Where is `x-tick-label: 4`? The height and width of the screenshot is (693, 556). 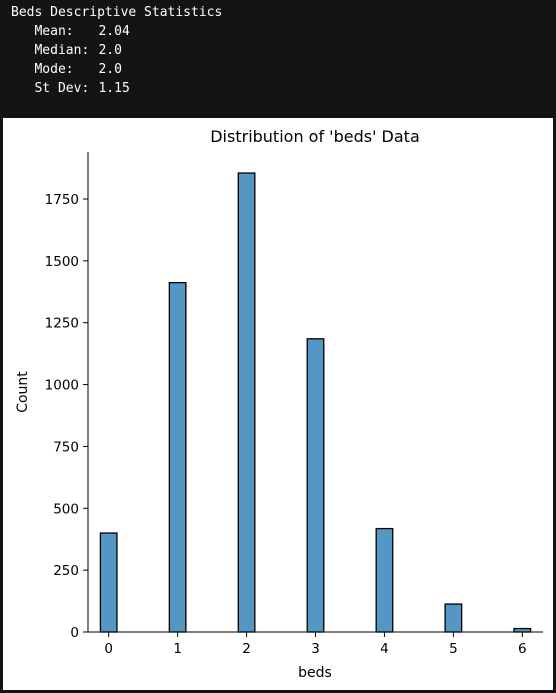 x-tick-label: 4 is located at coordinates (384, 649).